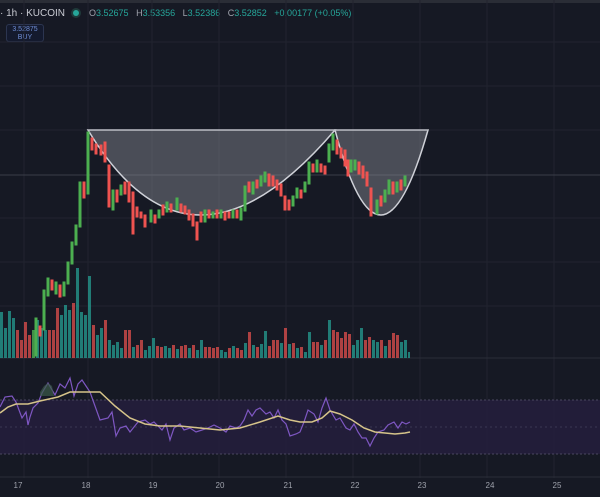 Image resolution: width=600 pixels, height=497 pixels. What do you see at coordinates (139, 13) in the screenshot?
I see `high-key: H` at bounding box center [139, 13].